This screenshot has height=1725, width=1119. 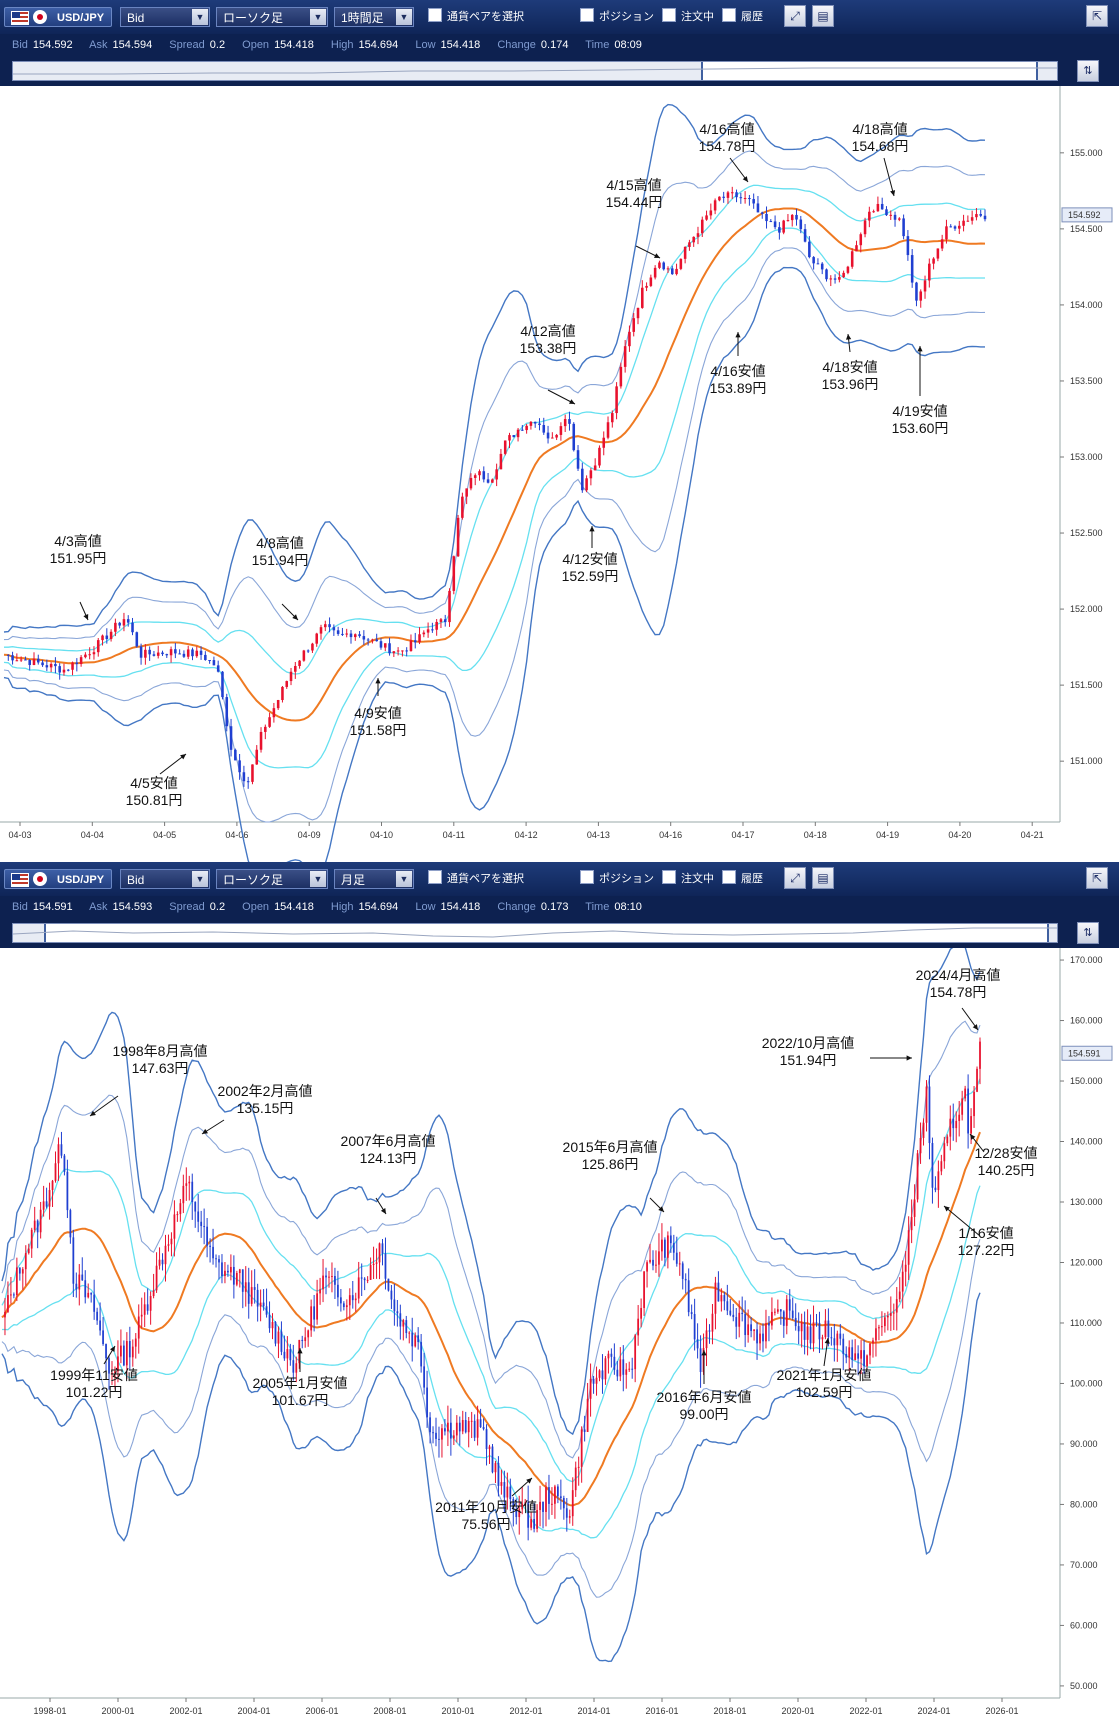 What do you see at coordinates (374, 17) in the screenshot?
I see `timeframe-select: 1時間足 ▼` at bounding box center [374, 17].